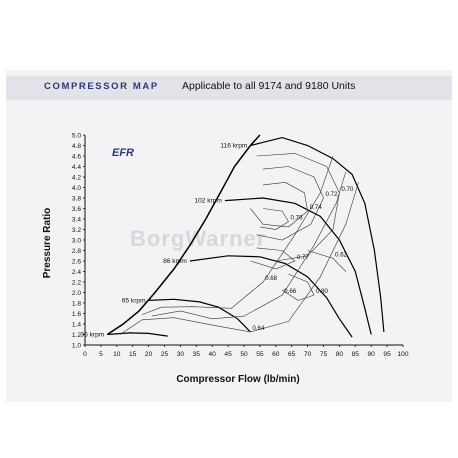  Describe the element at coordinates (76, 188) in the screenshot. I see `y-tick-label: 4.0` at that location.